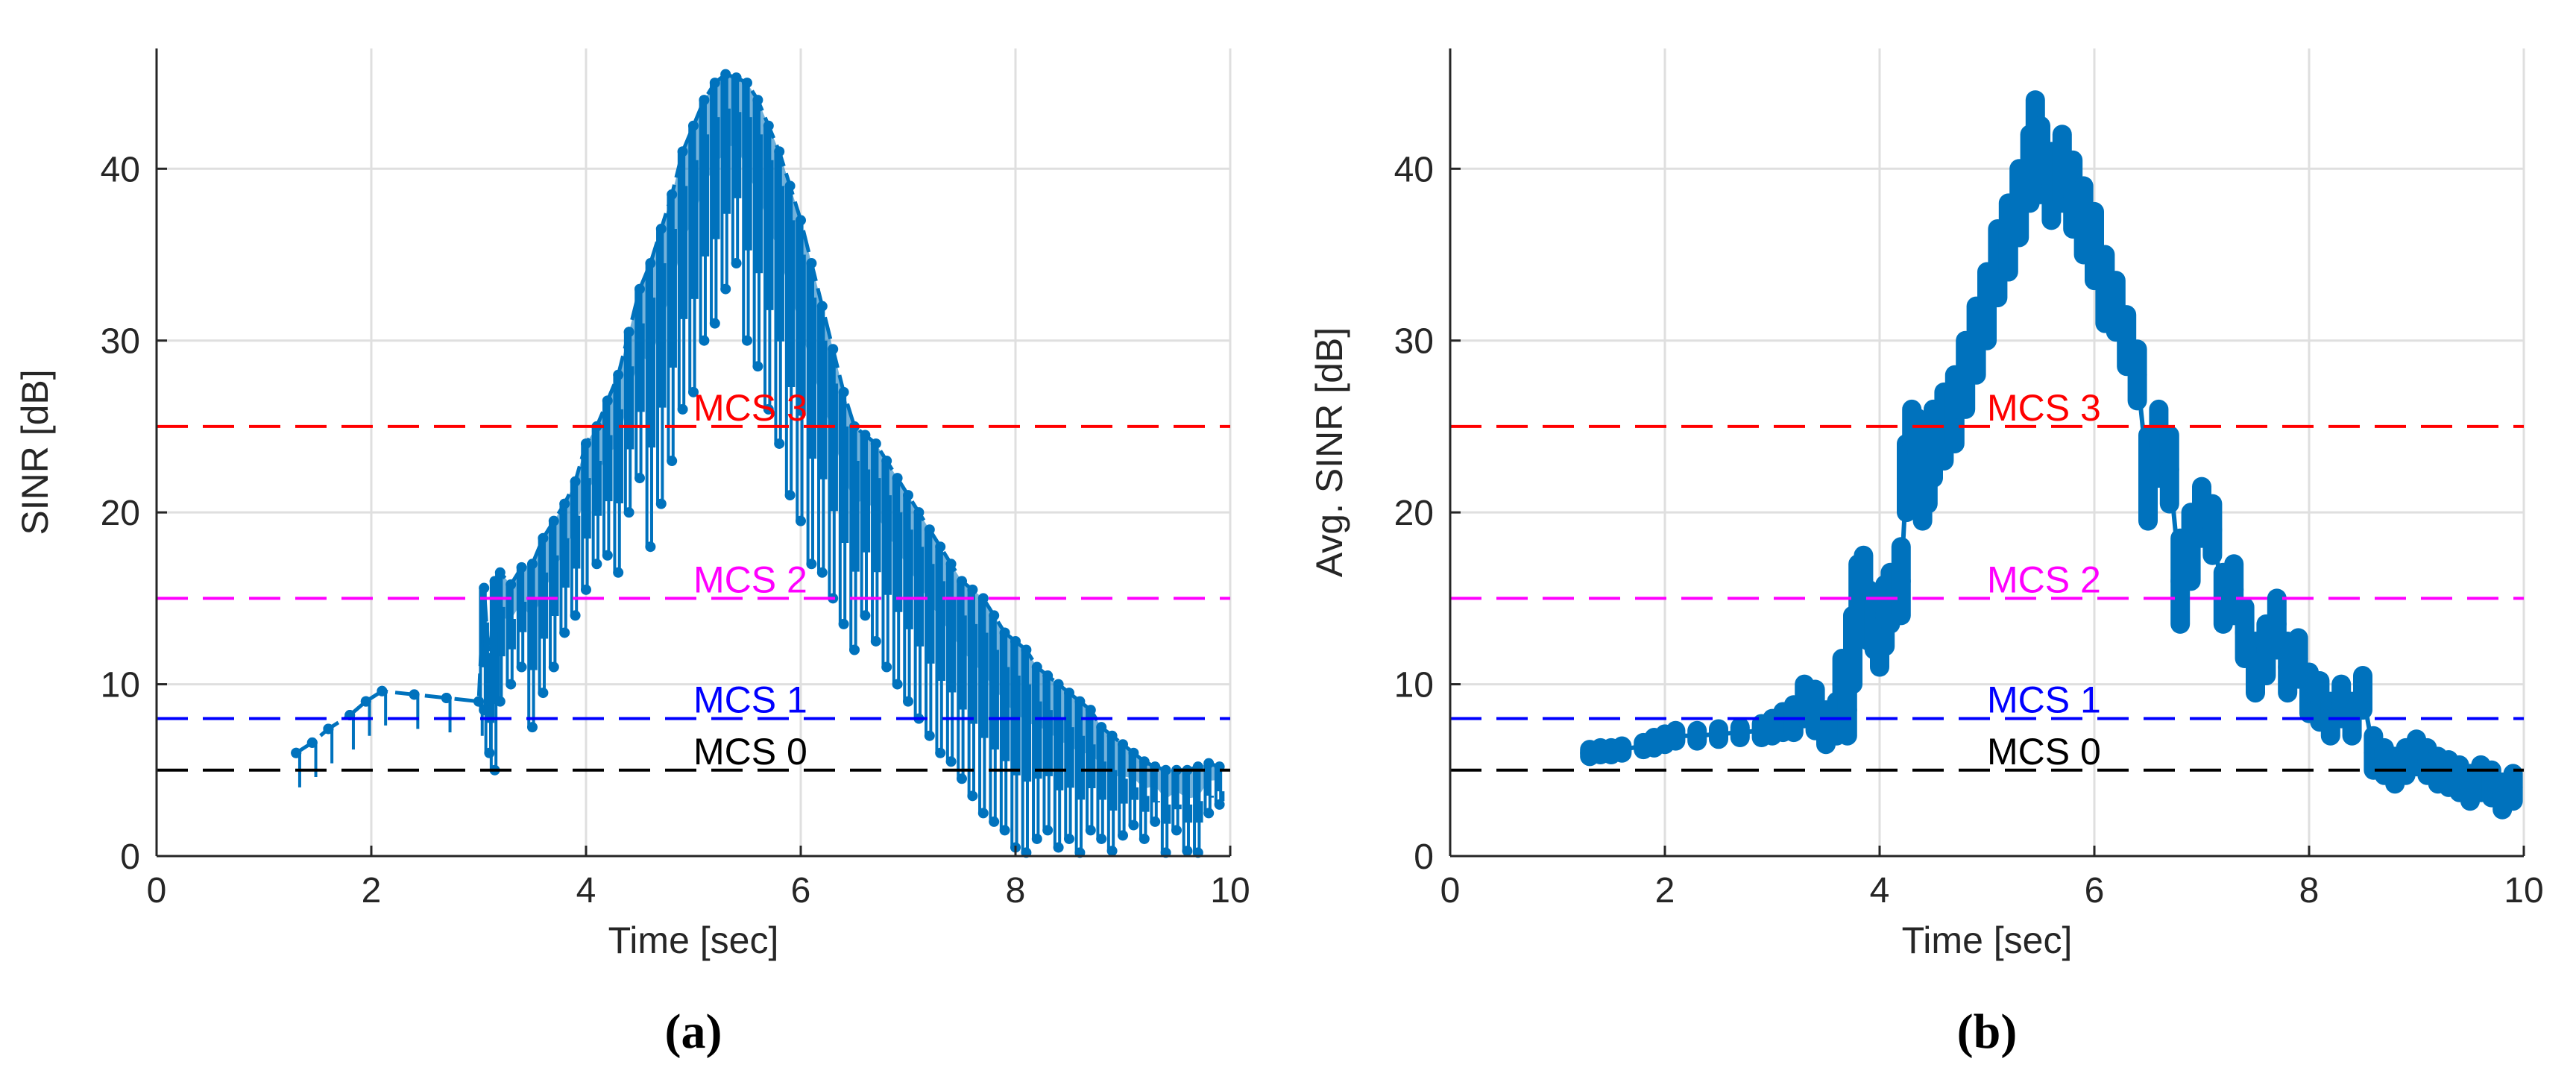 Image resolution: width=2576 pixels, height=1085 pixels. What do you see at coordinates (1414, 685) in the screenshot?
I see `y-tick-label: 10` at bounding box center [1414, 685].